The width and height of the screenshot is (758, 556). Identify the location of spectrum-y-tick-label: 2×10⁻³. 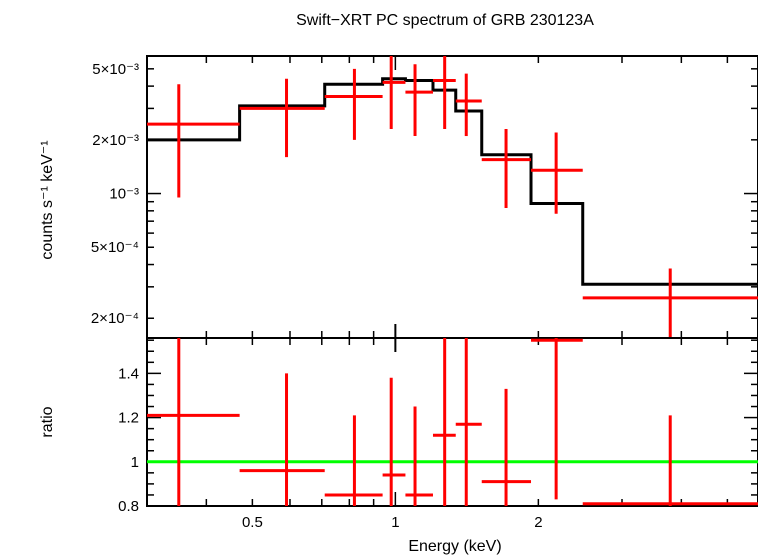
(115, 140).